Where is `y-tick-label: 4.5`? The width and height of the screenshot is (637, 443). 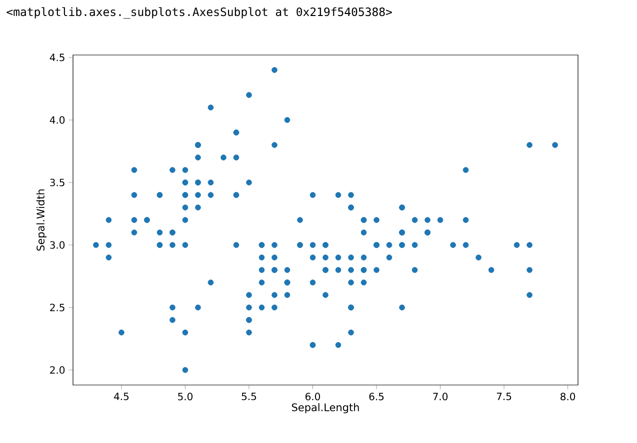 y-tick-label: 4.5 is located at coordinates (57, 58).